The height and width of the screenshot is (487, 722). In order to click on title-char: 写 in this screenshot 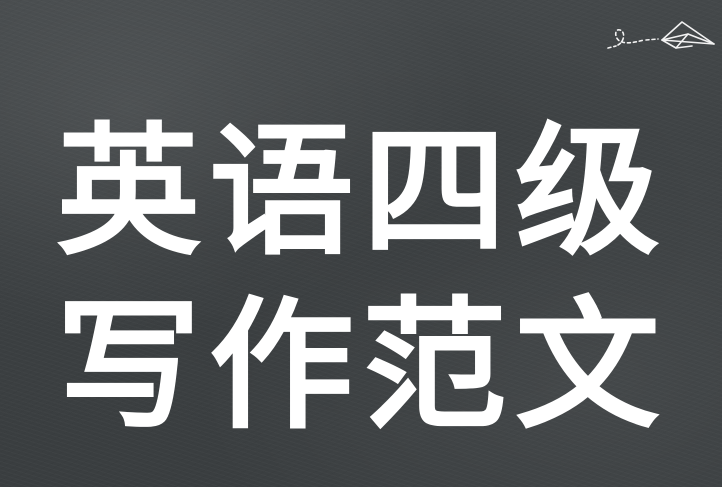, I will do `click(131, 366)`.